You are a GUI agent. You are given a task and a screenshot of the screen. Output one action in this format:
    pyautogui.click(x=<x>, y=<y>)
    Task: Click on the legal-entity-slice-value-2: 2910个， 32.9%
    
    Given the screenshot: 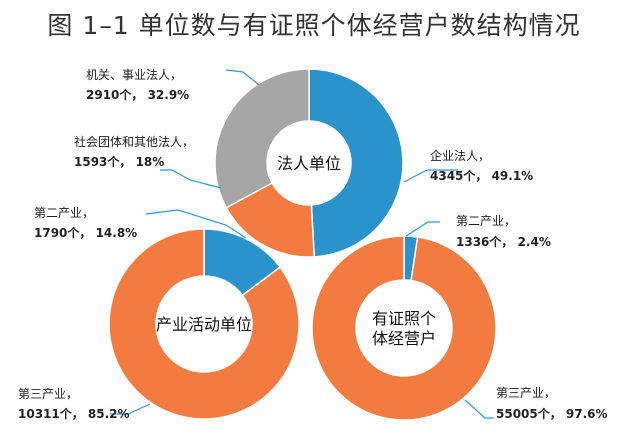 What is the action you would take?
    pyautogui.click(x=137, y=94)
    